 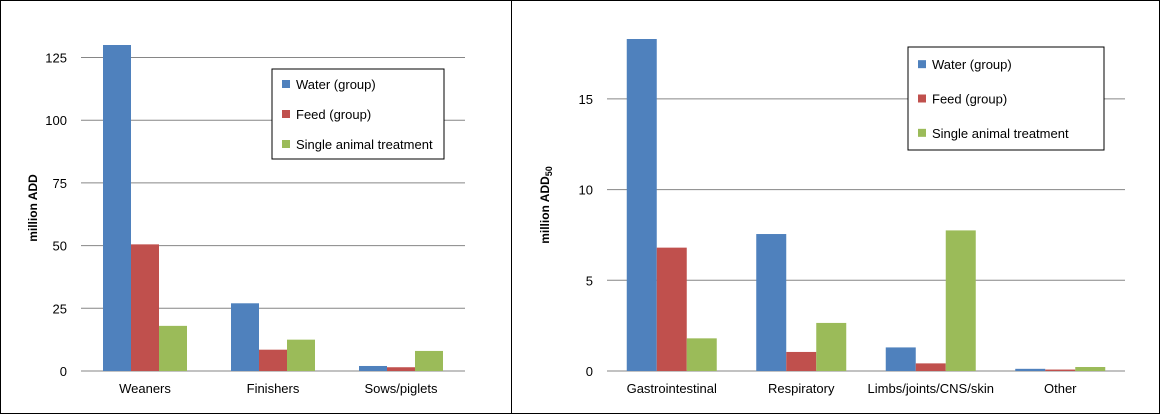 I want to click on bar-feed-group-finishers, so click(x=273, y=360).